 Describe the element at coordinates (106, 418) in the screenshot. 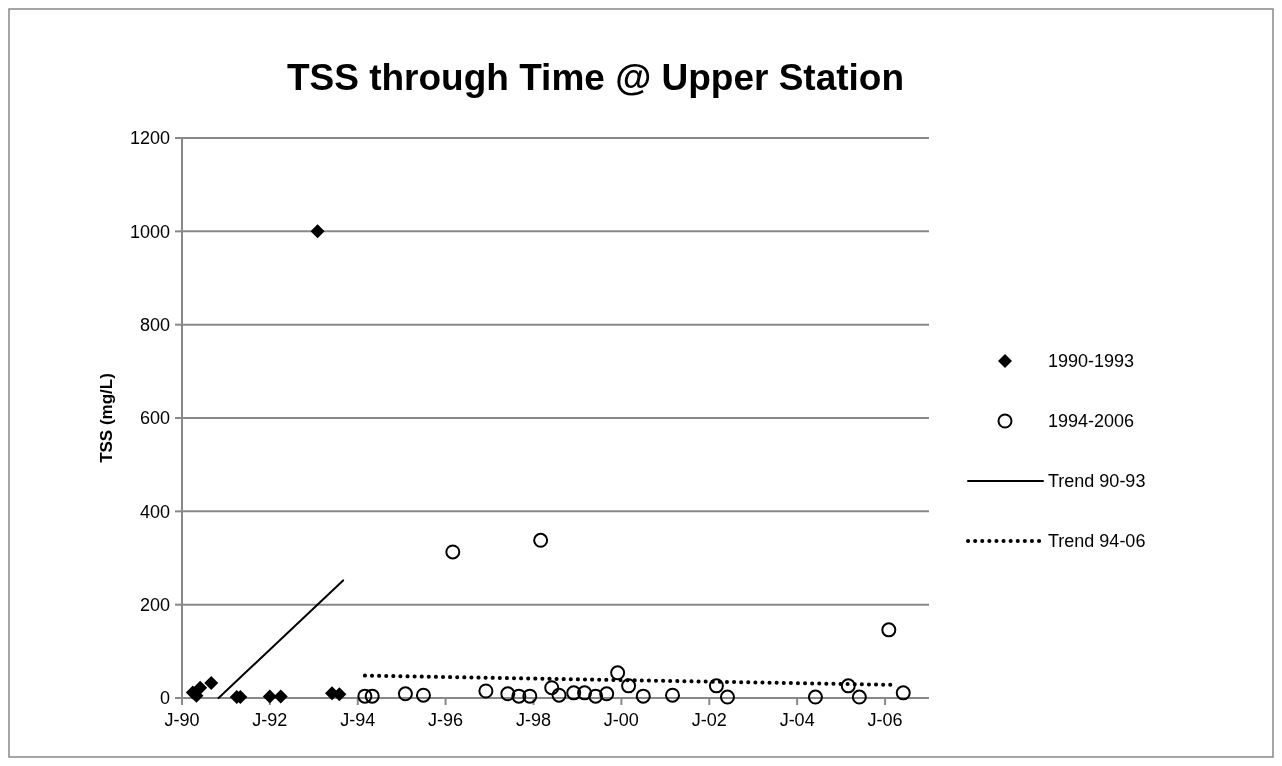

I see `y-axis-title: TSS (mg/L)` at that location.